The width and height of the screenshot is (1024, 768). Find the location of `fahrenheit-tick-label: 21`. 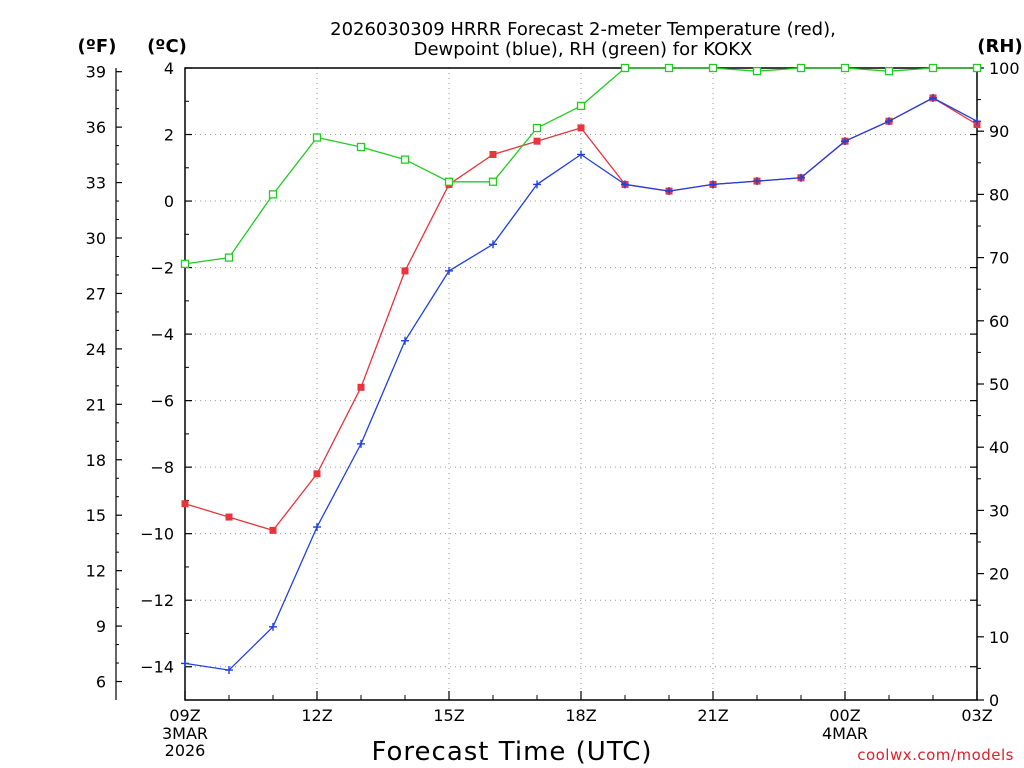

fahrenheit-tick-label: 21 is located at coordinates (96, 404).